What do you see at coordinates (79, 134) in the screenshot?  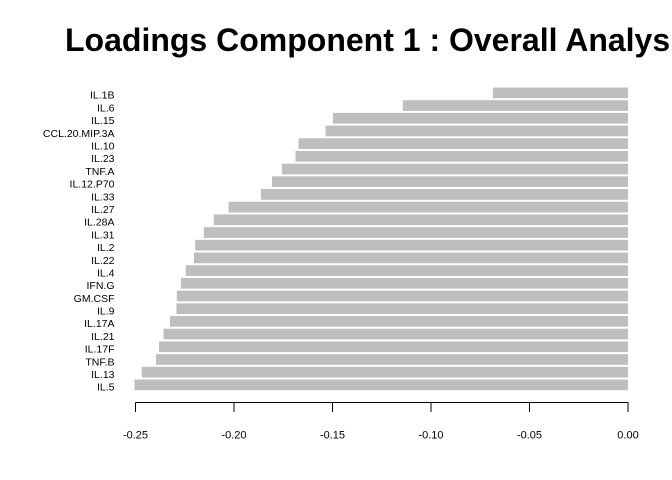 I see `svg-text: CCL.20.MIP.3A` at bounding box center [79, 134].